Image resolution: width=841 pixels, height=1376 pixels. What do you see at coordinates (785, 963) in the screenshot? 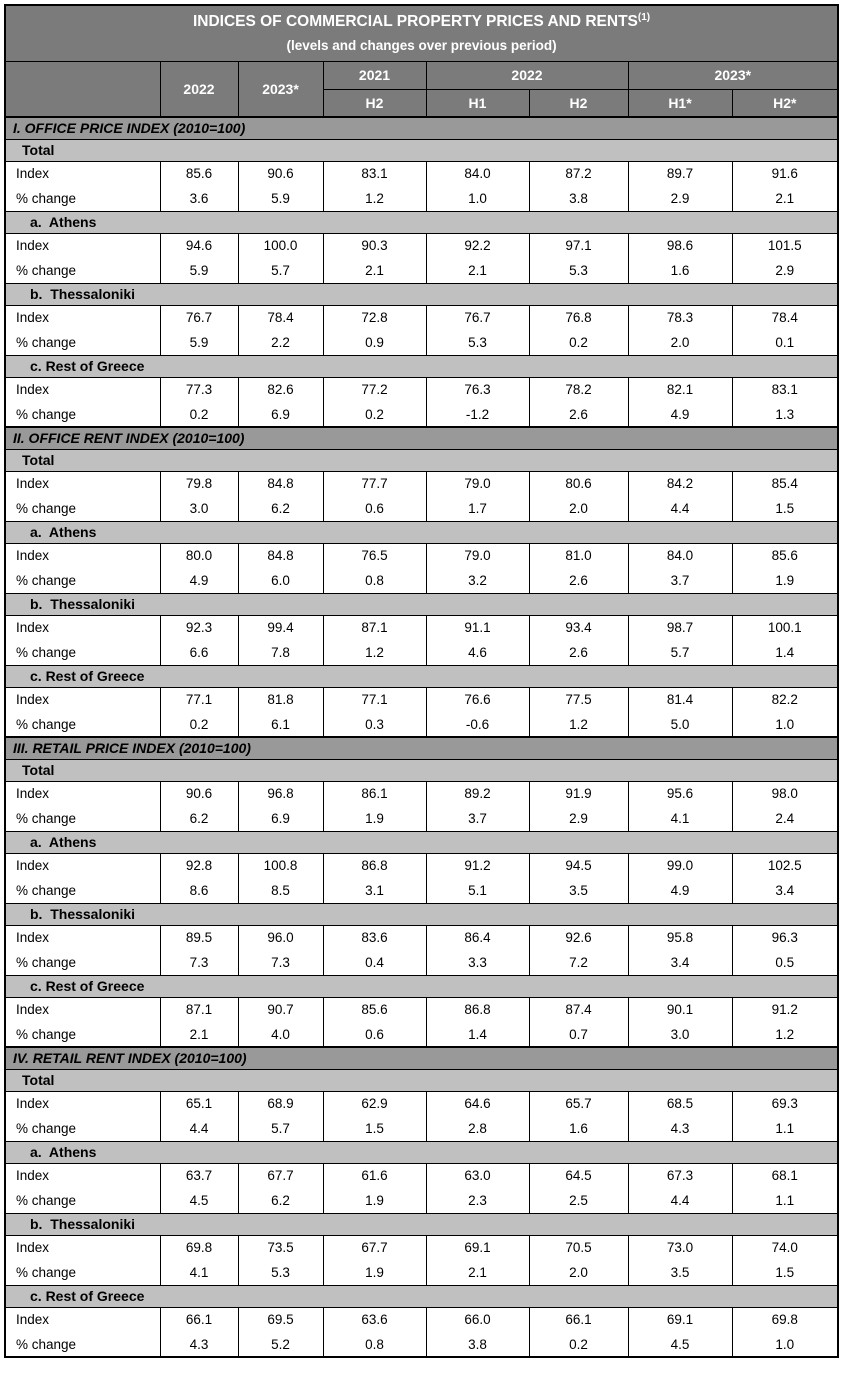
I see `data-cell: 0.5` at bounding box center [785, 963].